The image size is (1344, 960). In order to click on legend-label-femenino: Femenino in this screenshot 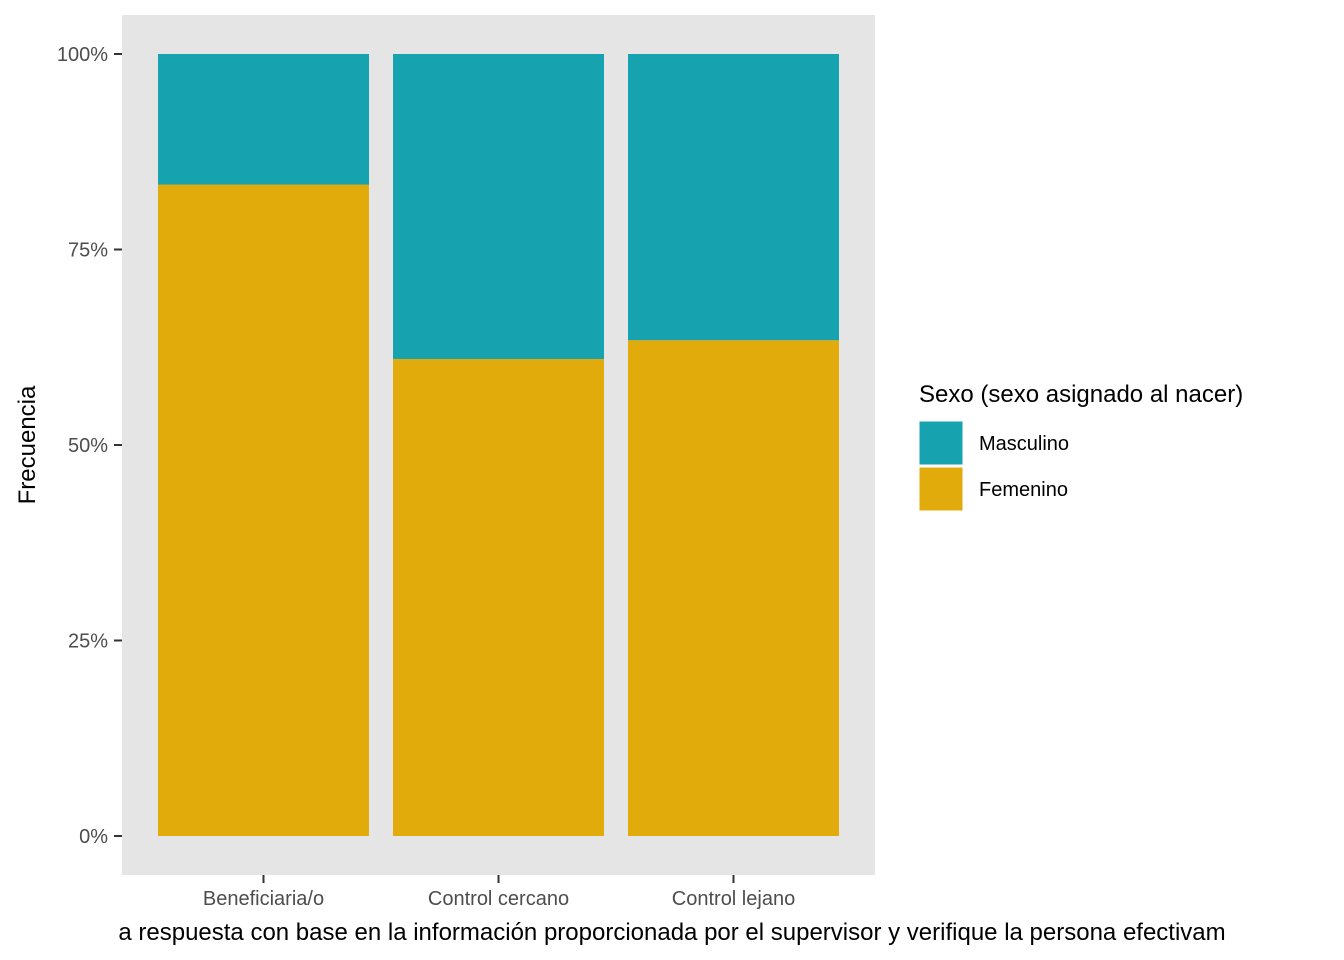, I will do `click(1023, 490)`.